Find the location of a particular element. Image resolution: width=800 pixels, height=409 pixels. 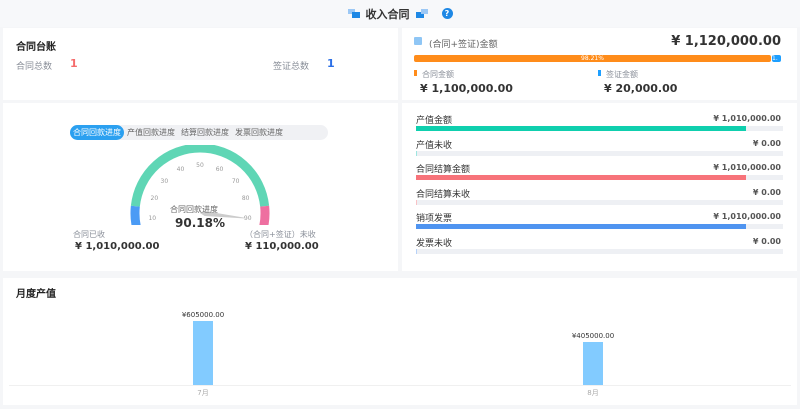

monthly-title: 月度产值 is located at coordinates (36, 294).